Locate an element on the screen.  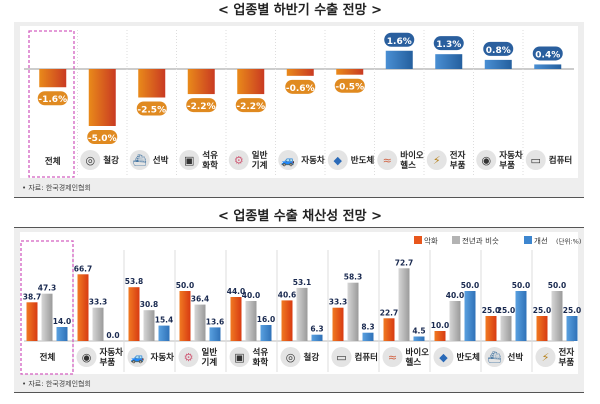
data-label: -2.2% is located at coordinates (250, 107).